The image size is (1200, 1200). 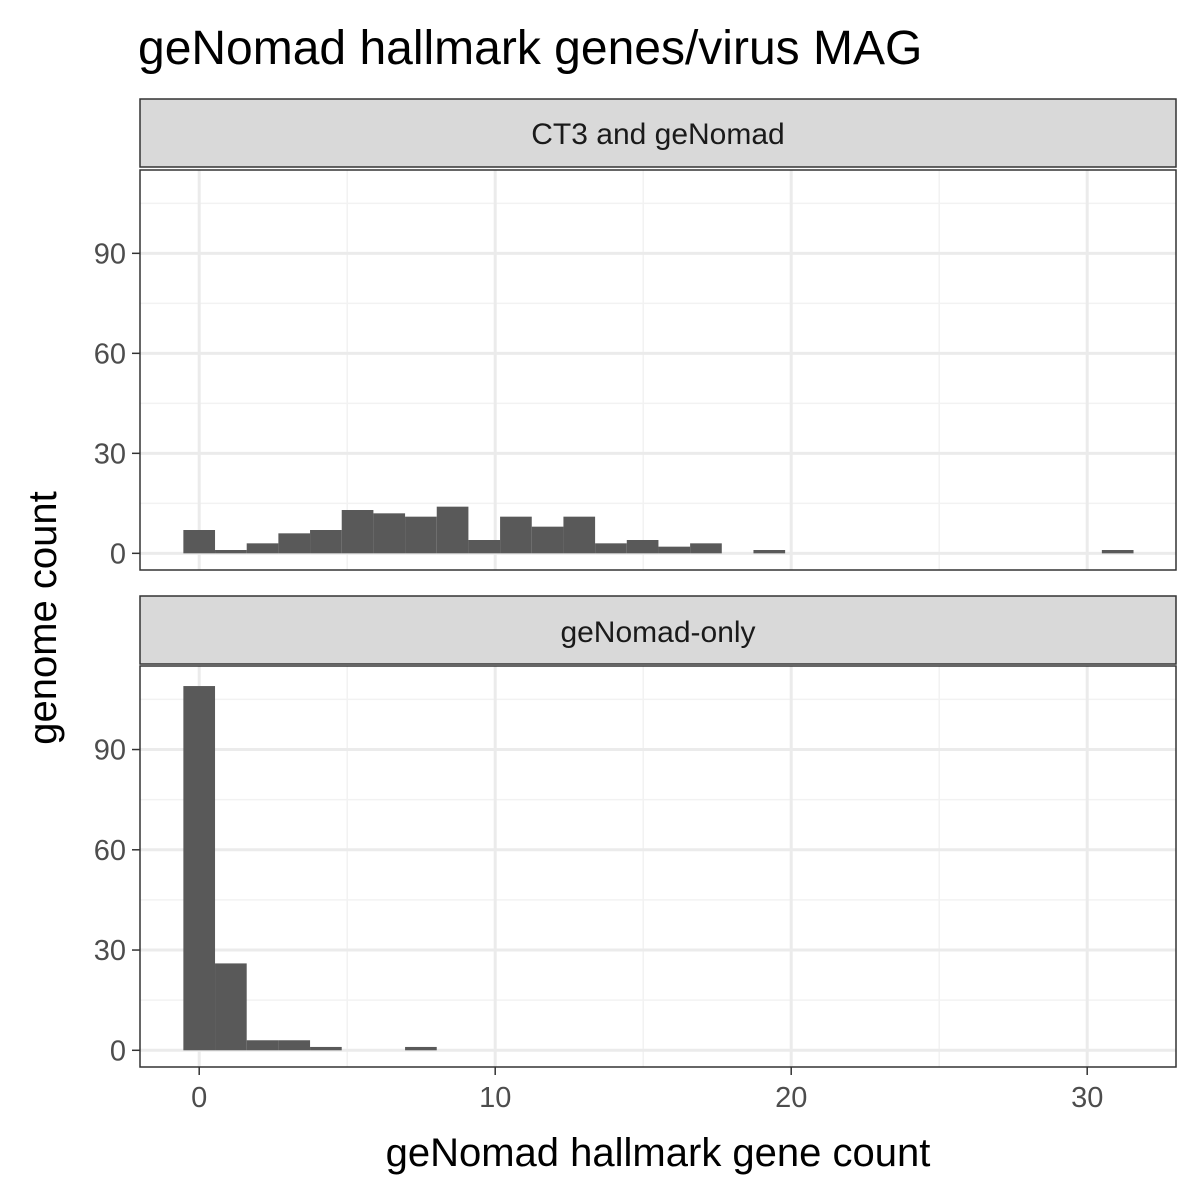 What do you see at coordinates (199, 1098) in the screenshot?
I see `x-tick-label: 0` at bounding box center [199, 1098].